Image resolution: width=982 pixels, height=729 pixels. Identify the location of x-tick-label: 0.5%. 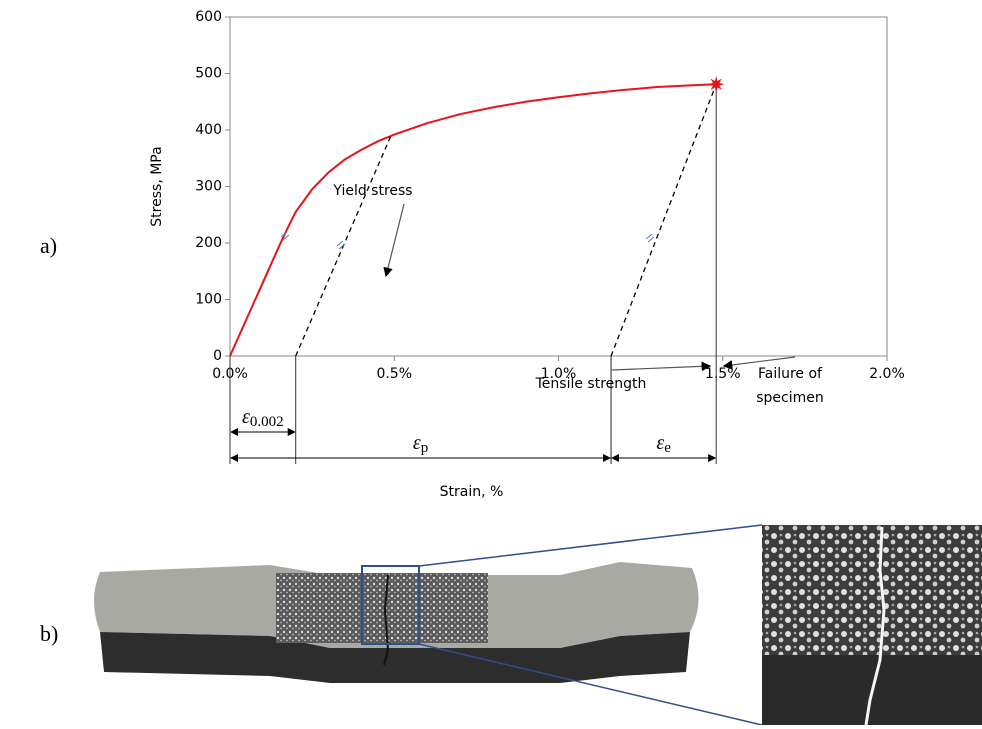
(394, 374).